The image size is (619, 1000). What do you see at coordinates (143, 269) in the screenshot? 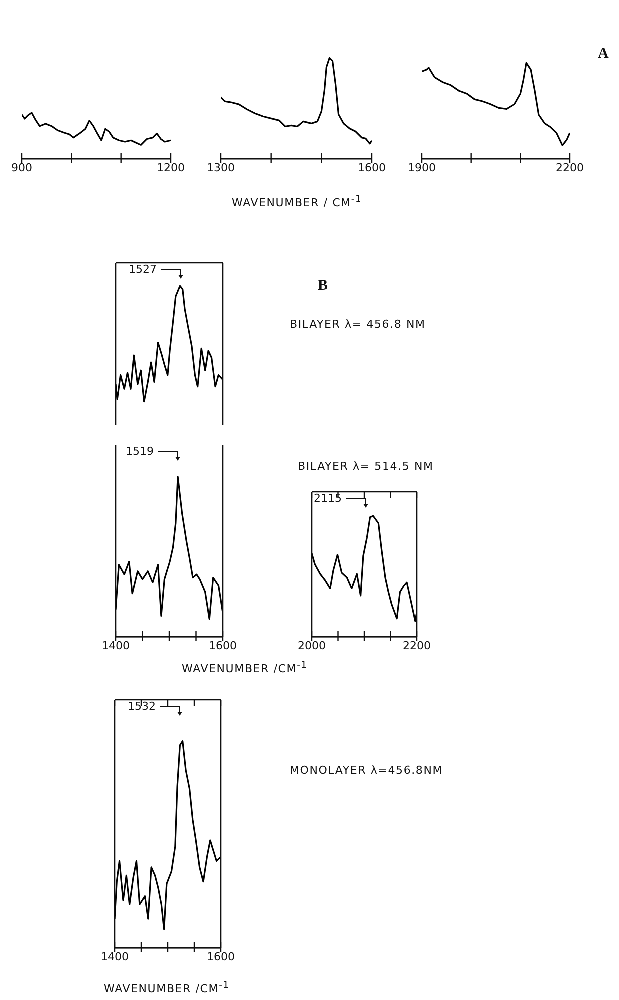
I see `text: 1527` at bounding box center [143, 269].